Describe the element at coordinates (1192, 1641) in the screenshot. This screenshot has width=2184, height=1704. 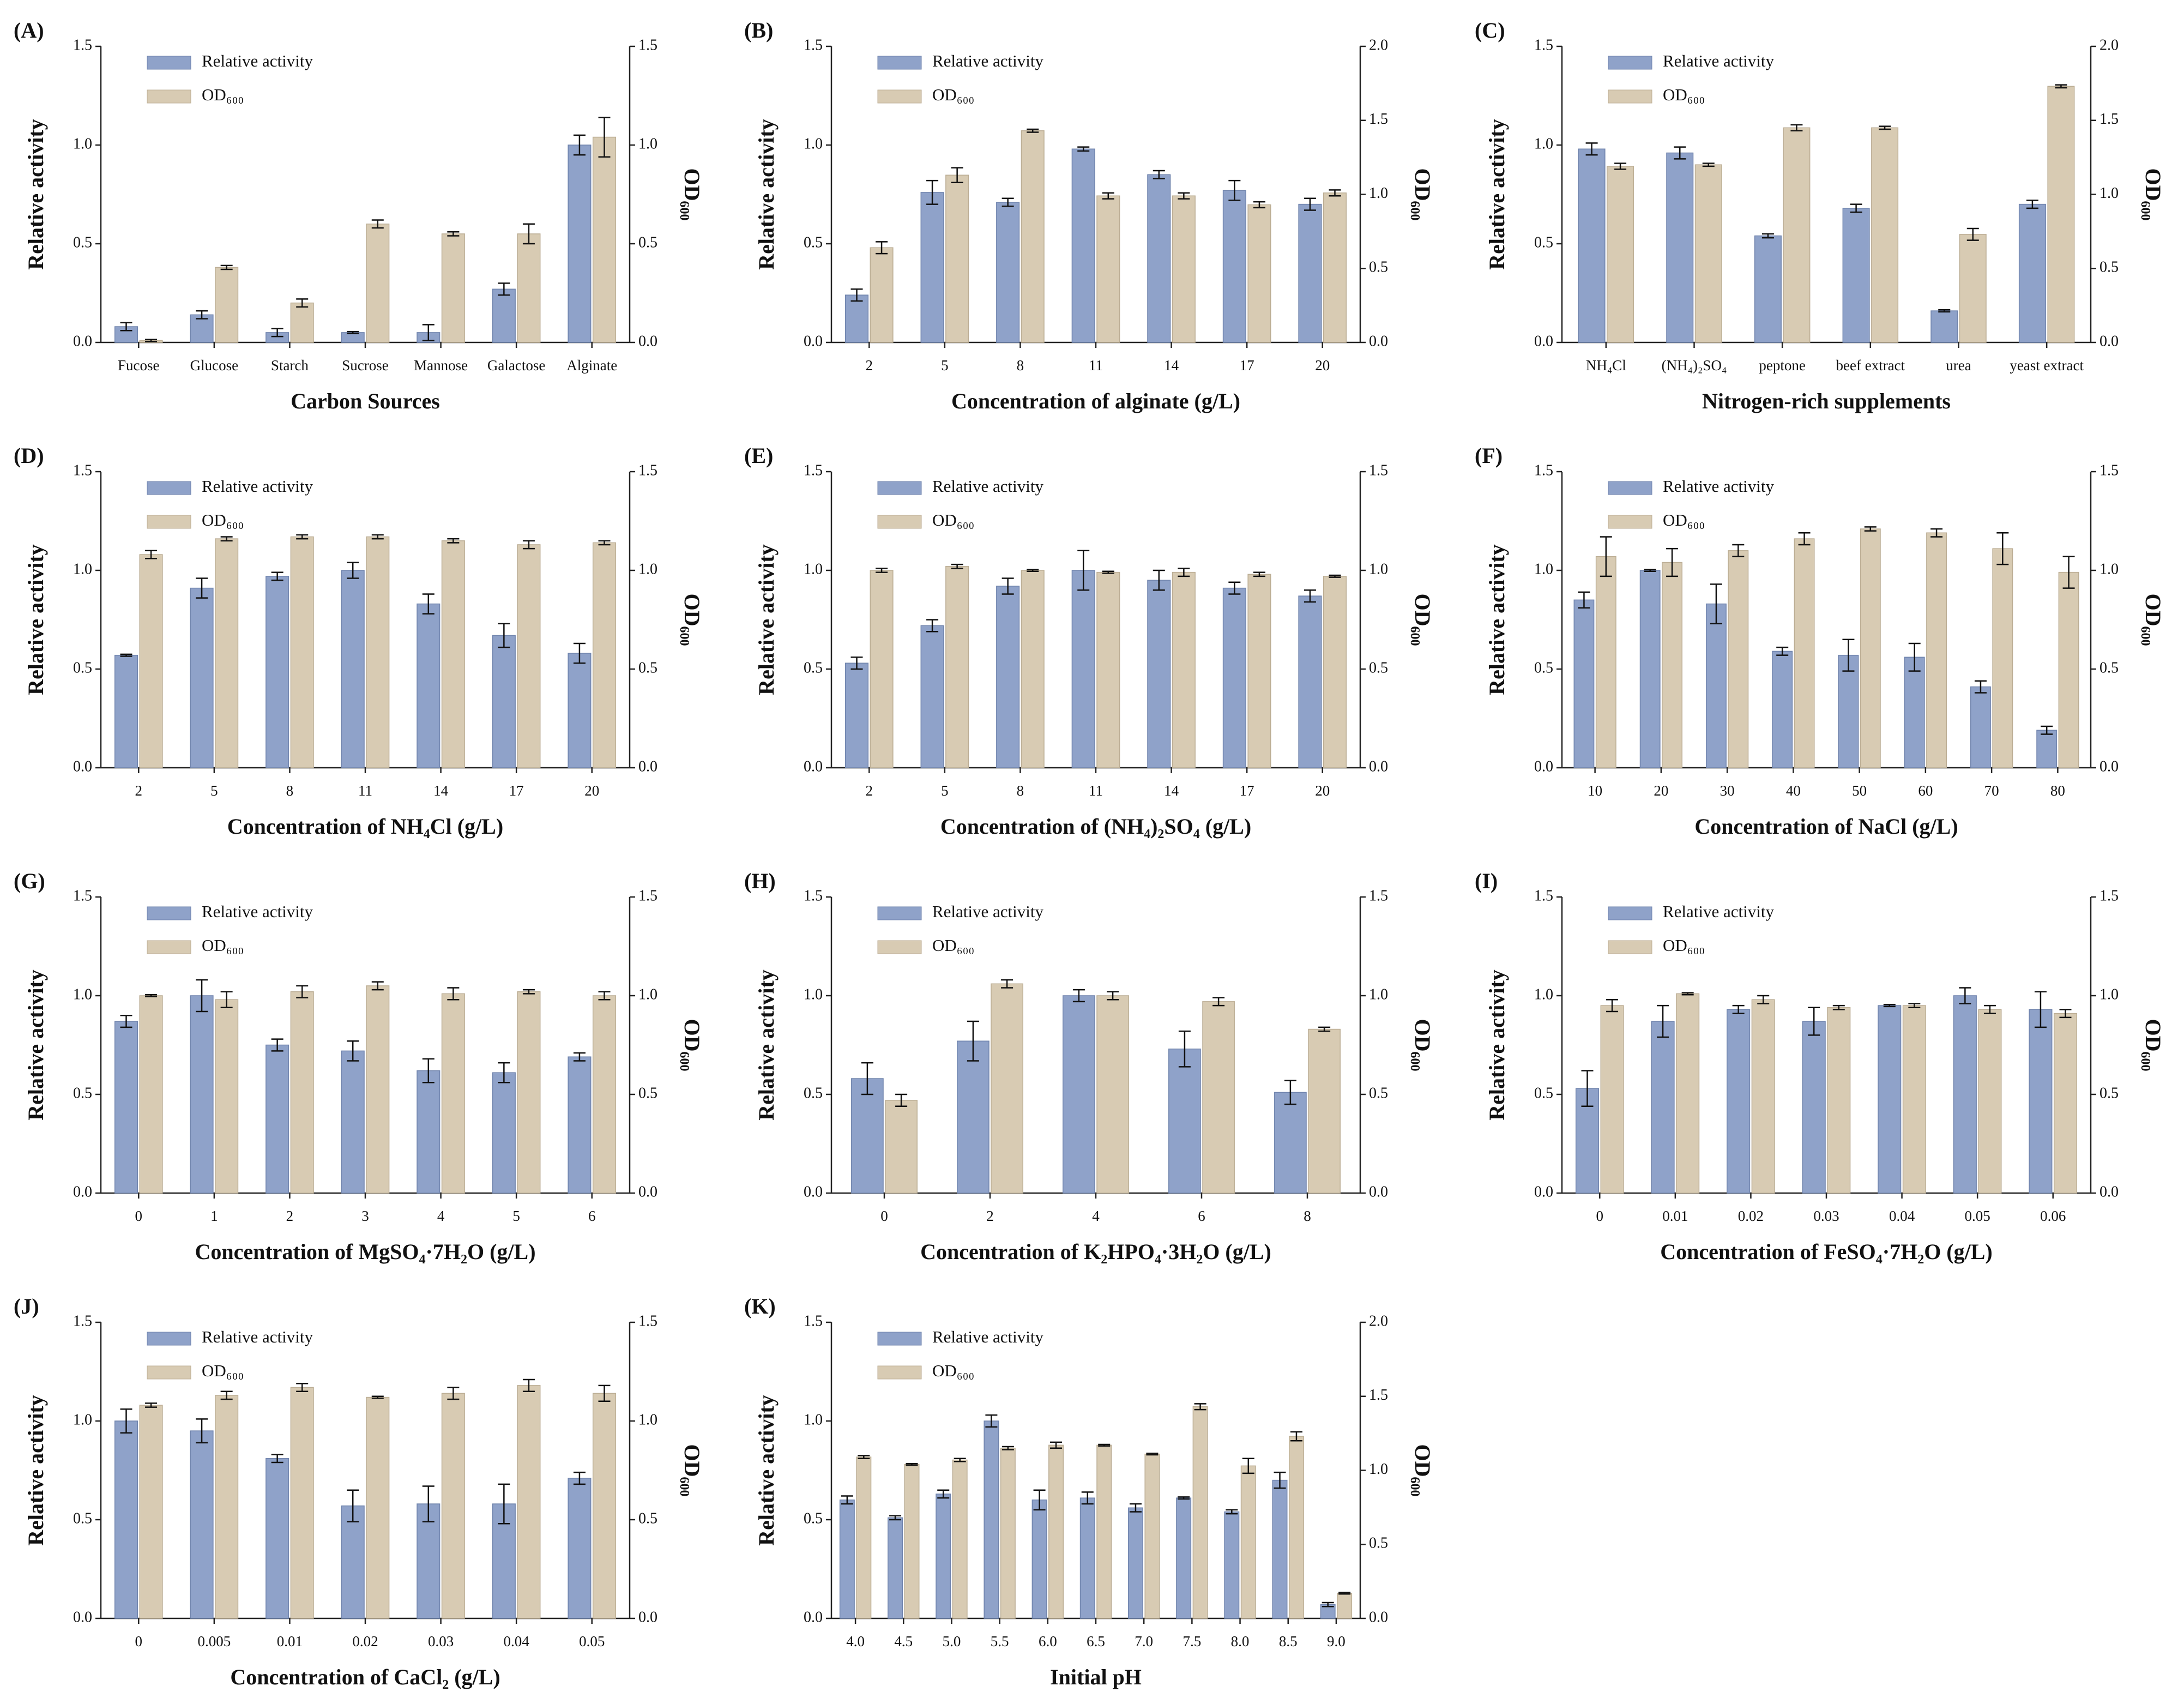
I see `x-tick-label: 7.5` at that location.